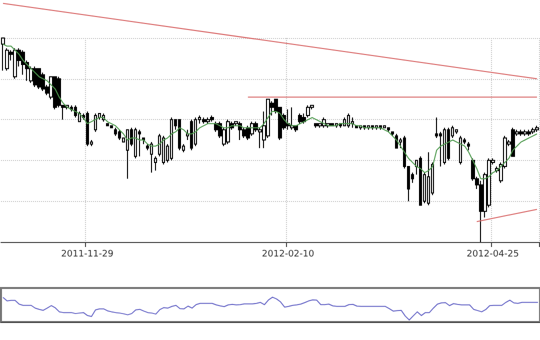 The height and width of the screenshot is (340, 540). Describe the element at coordinates (288, 255) in the screenshot. I see `x-tick-label: 2012-02-10` at that location.